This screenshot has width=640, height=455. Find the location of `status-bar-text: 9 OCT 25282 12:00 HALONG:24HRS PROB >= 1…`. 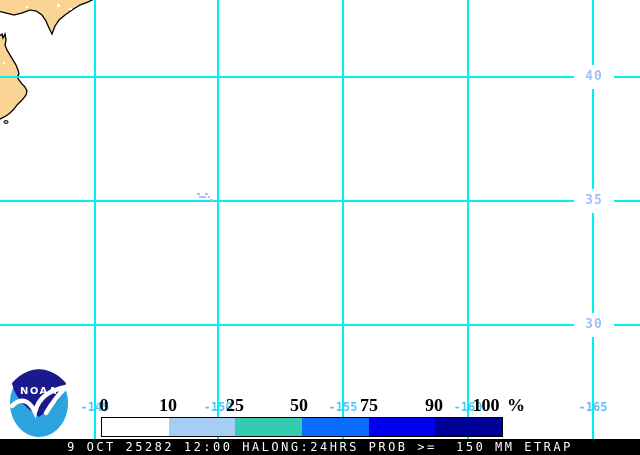

status-bar-text: 9 OCT 25282 12:00 HALONG:24HRS PROB >= 1… is located at coordinates (320, 447).